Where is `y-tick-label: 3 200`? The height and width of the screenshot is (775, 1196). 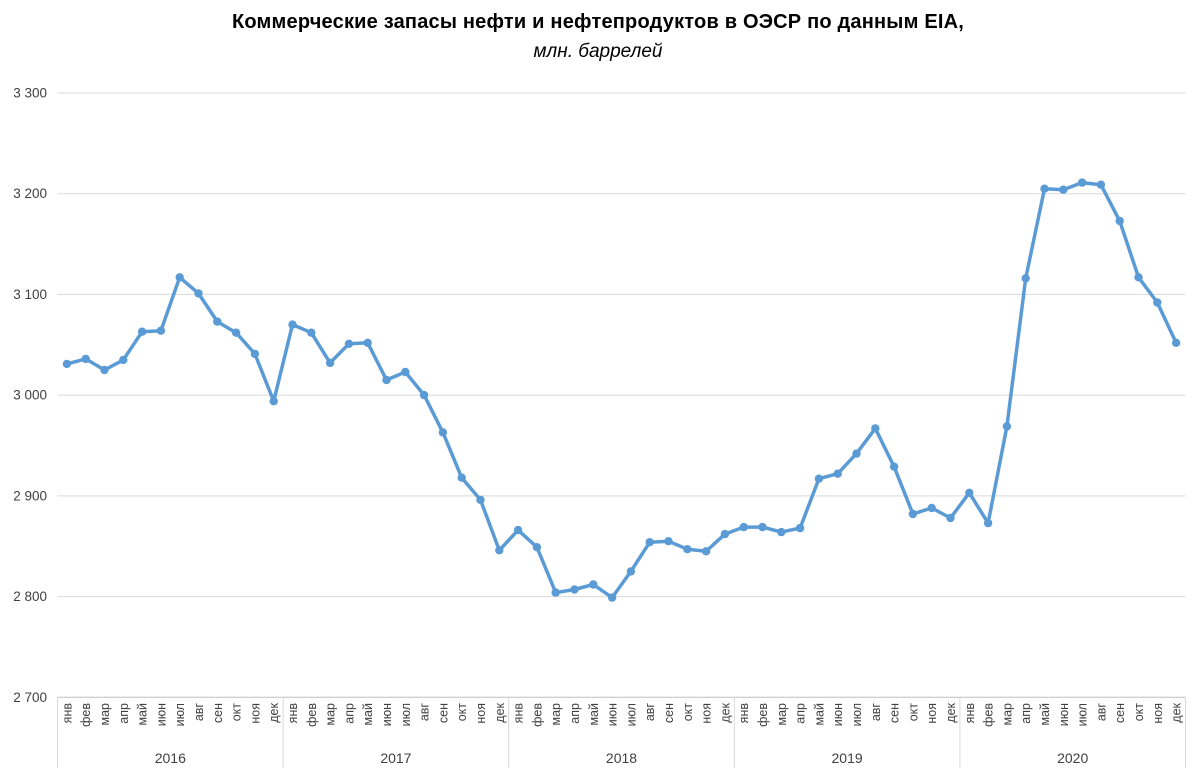 y-tick-label: 3 200 is located at coordinates (30, 193).